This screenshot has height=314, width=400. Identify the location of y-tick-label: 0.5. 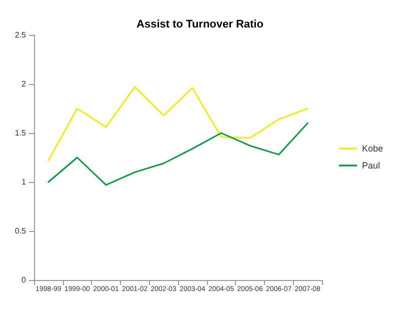
(20, 231).